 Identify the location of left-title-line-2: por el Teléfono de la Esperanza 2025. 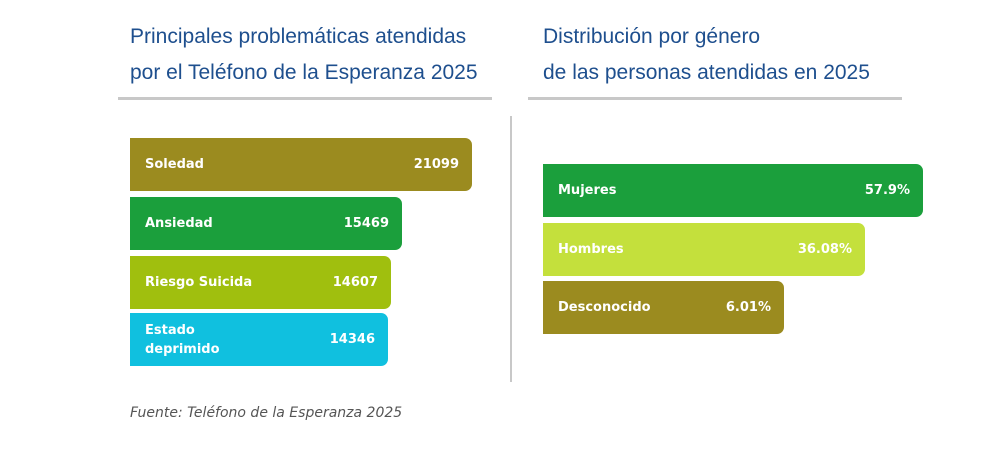
(304, 72).